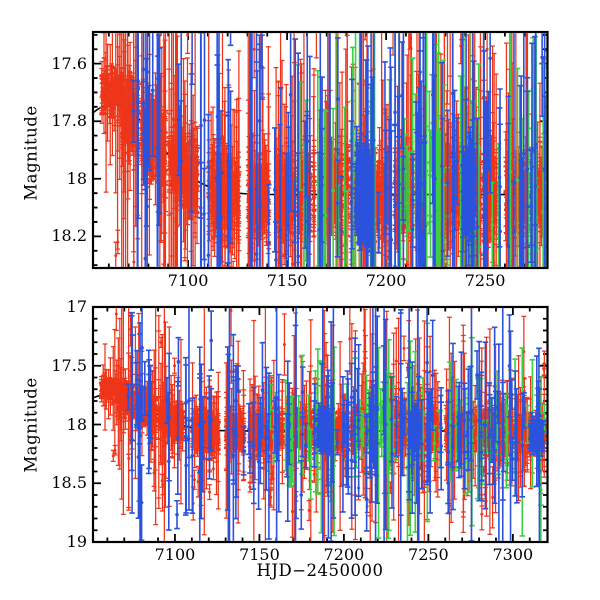 This screenshot has width=600, height=600. Describe the element at coordinates (69, 365) in the screenshot. I see `y-tick-label-bottom: 17.5` at that location.